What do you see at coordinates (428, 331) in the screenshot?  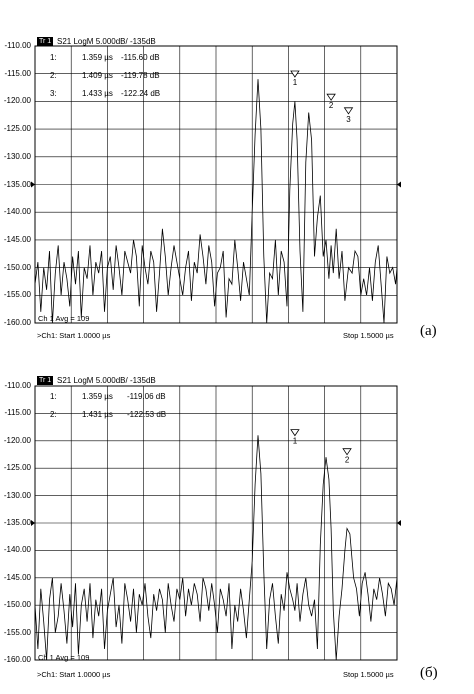 I see `panel-label-a: (а)` at bounding box center [428, 331].